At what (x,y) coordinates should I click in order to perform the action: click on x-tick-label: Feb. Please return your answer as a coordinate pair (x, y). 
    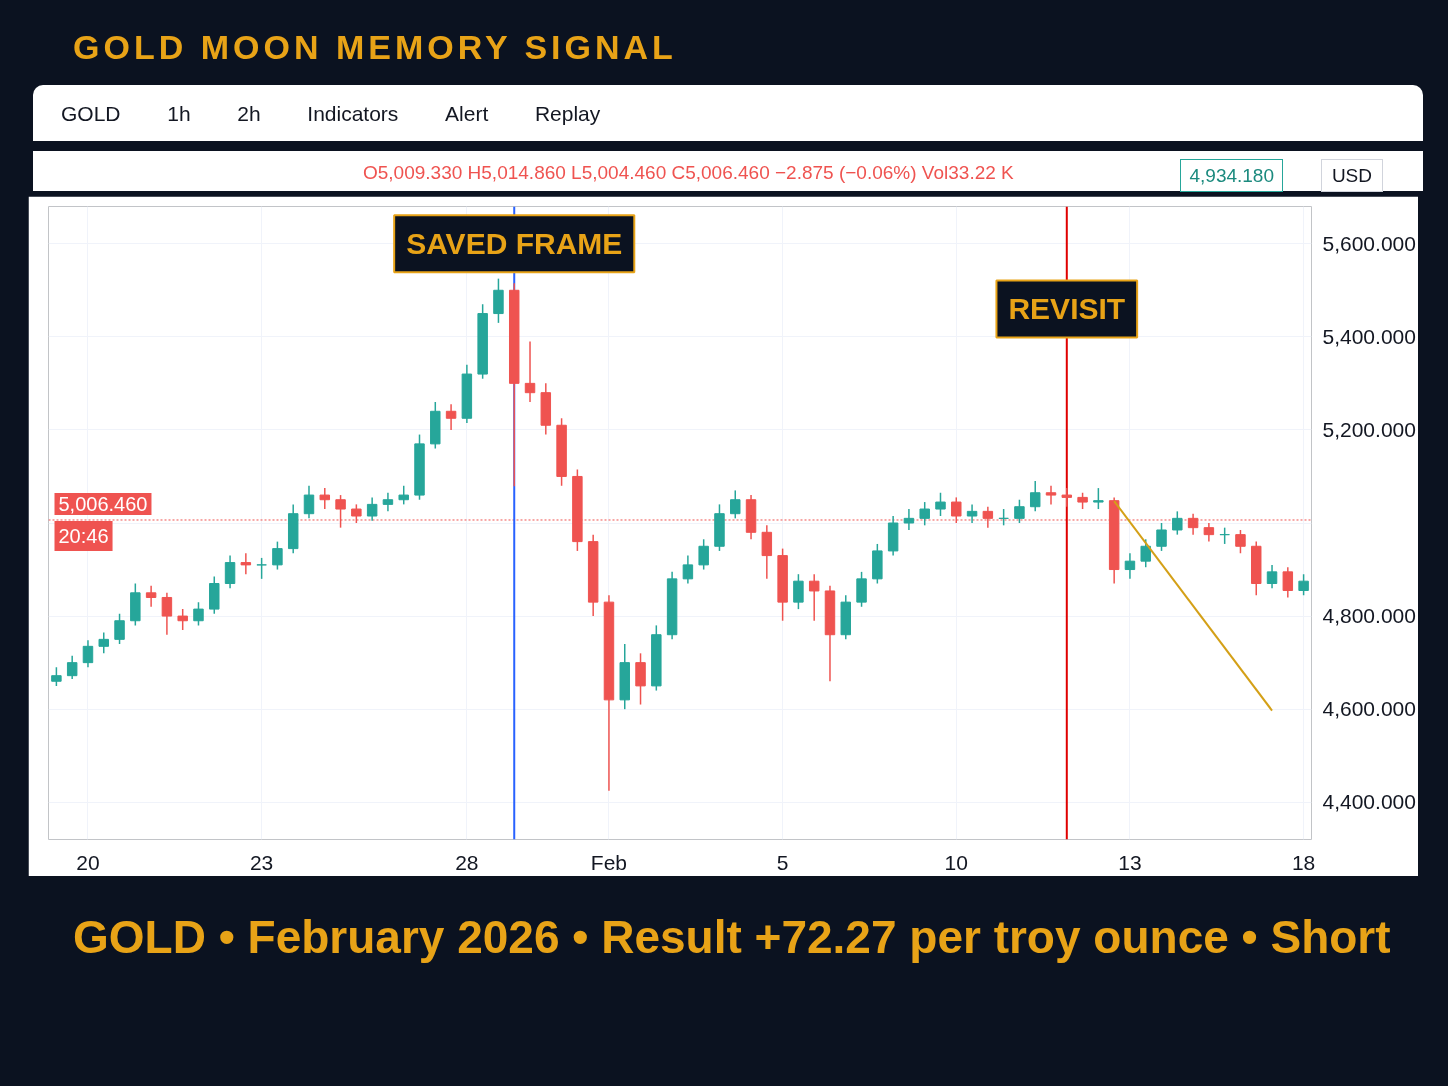
    Looking at the image, I should click on (609, 862).